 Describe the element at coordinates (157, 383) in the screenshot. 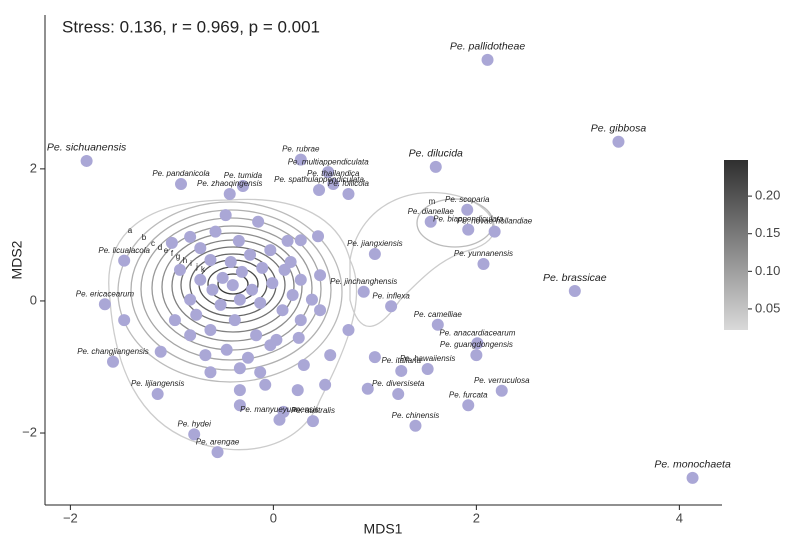

I see `point-label: Pe. lijiangensis` at that location.